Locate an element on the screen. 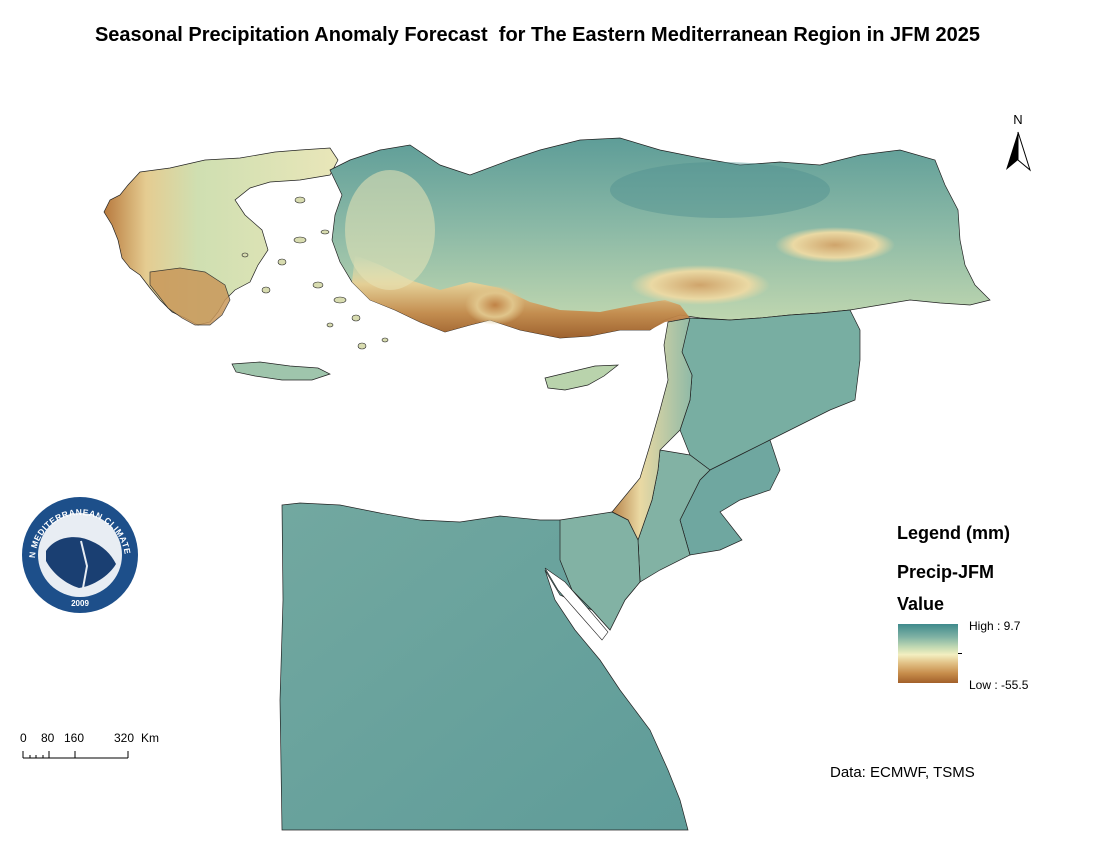 Image resolution: width=1100 pixels, height=850 pixels. scale-label-80: 80 is located at coordinates (48, 738).